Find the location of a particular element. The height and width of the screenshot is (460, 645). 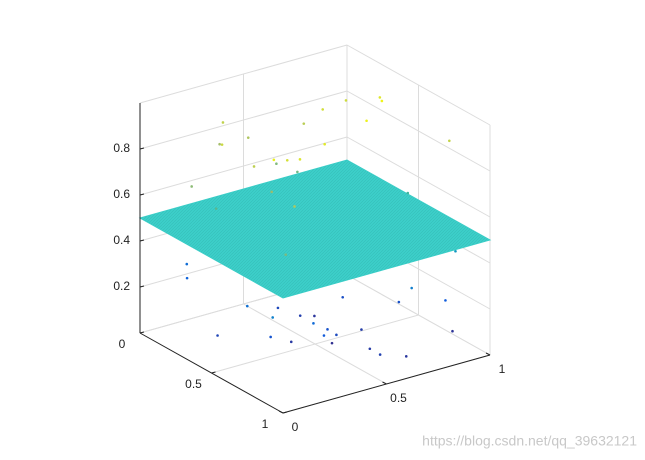

x-tick-label: 0 is located at coordinates (295, 427).